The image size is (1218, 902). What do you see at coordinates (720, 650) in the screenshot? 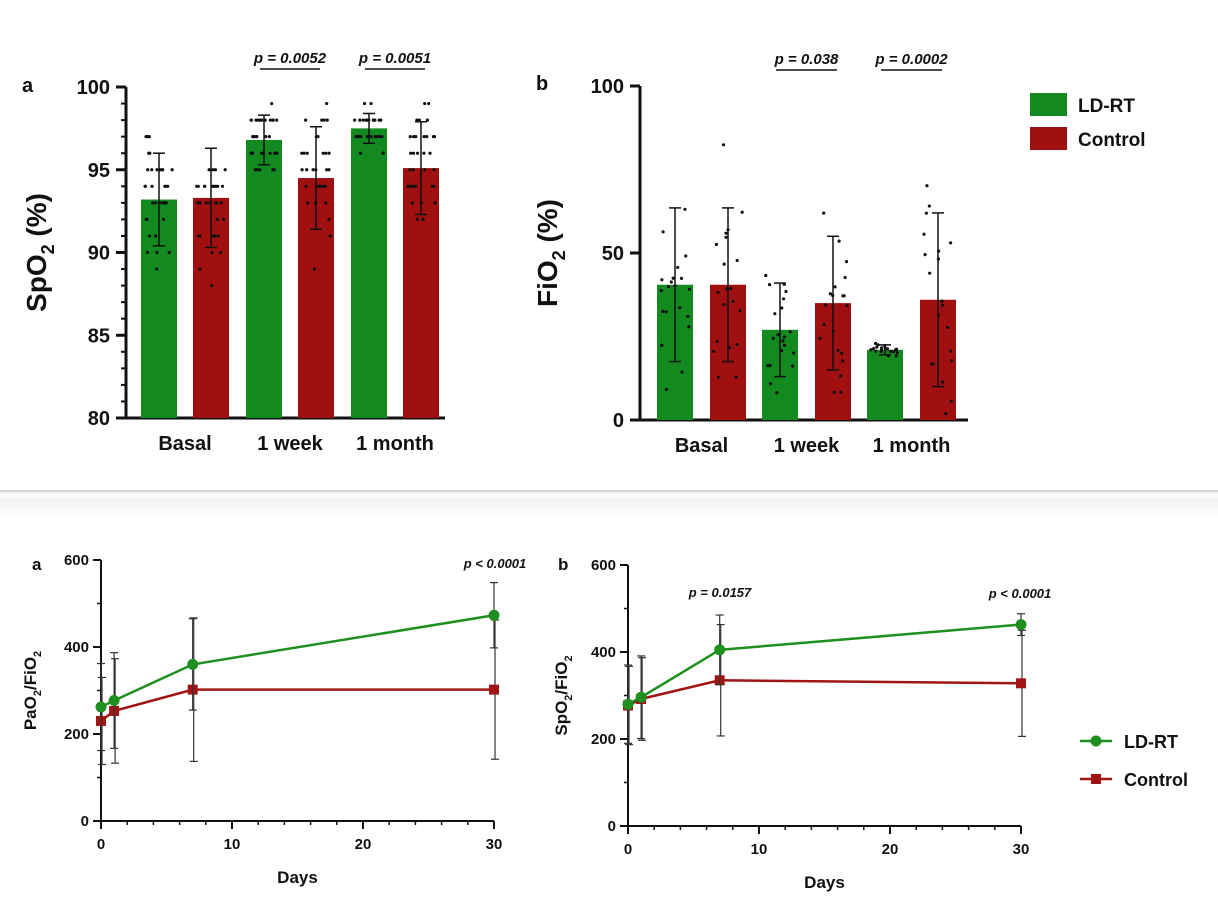
I see `data-point-ld-rt` at bounding box center [720, 650].